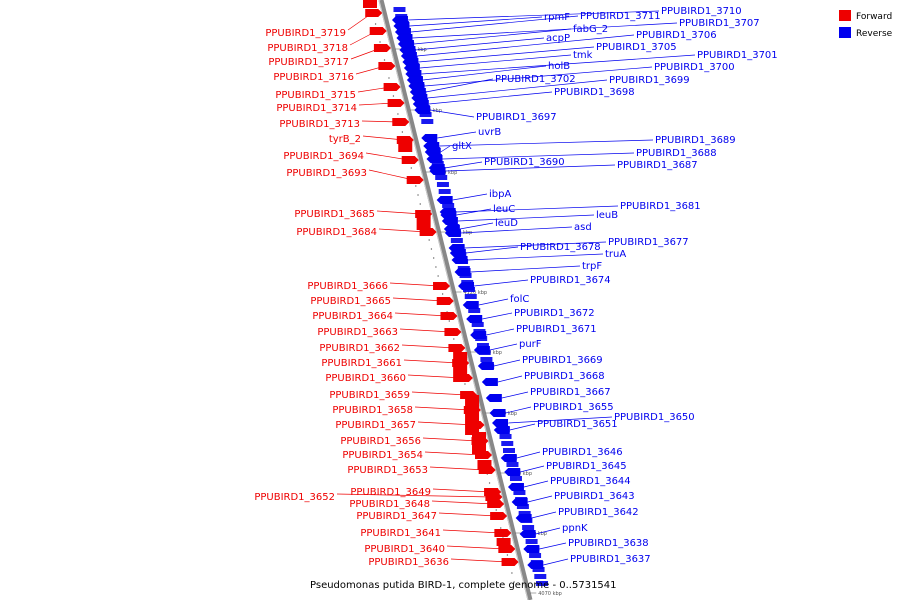  Describe the element at coordinates (476, 293) in the screenshot. I see `kbp-tick-label: 4120 kbp` at that location.